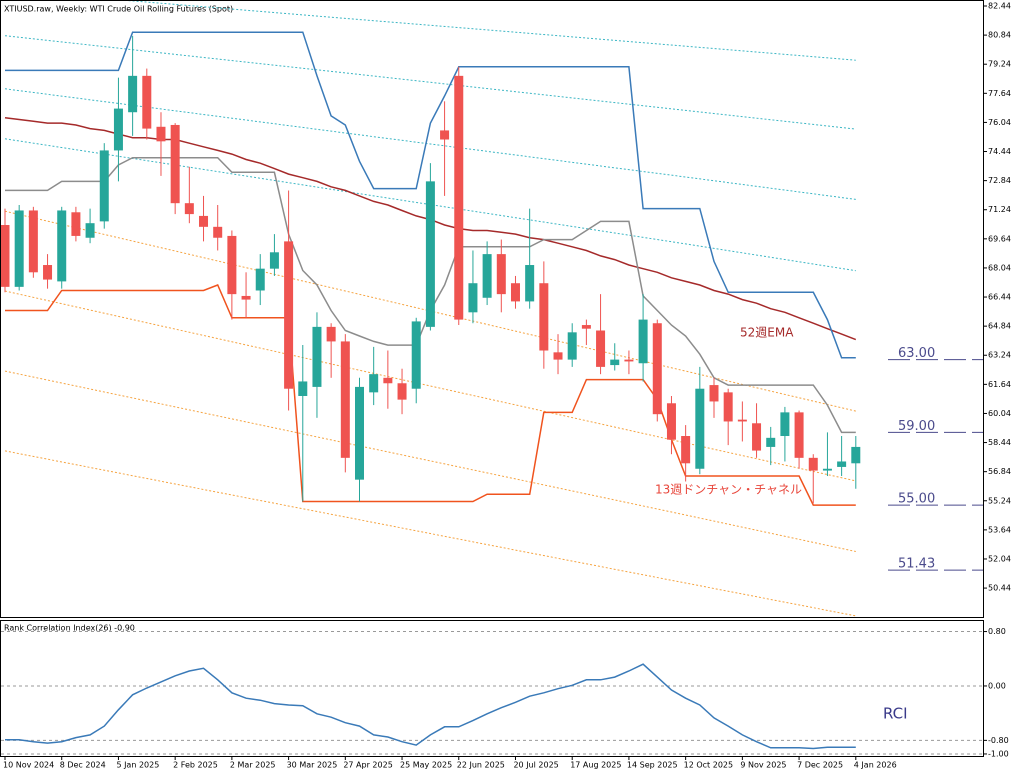 Image resolution: width=1024 pixels, height=773 pixels. Describe the element at coordinates (652, 765) in the screenshot. I see `x-tick-label: 14 Sep 2025` at that location.